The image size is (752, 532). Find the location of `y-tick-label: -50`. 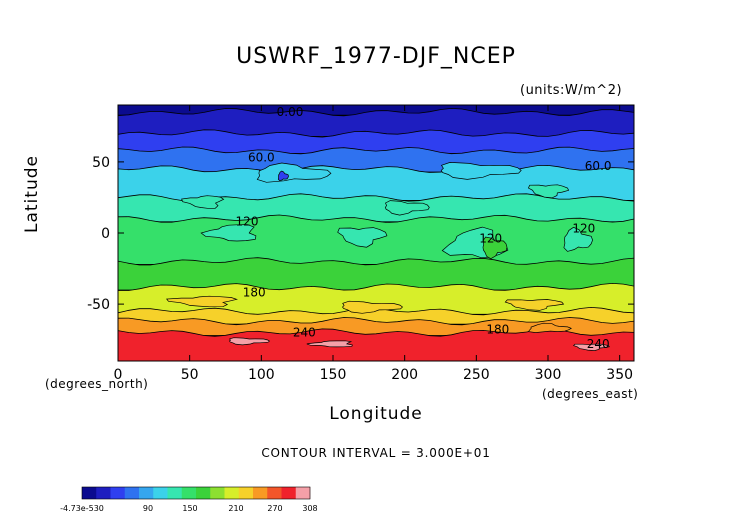

y-tick-label: -50 is located at coordinates (98, 305).